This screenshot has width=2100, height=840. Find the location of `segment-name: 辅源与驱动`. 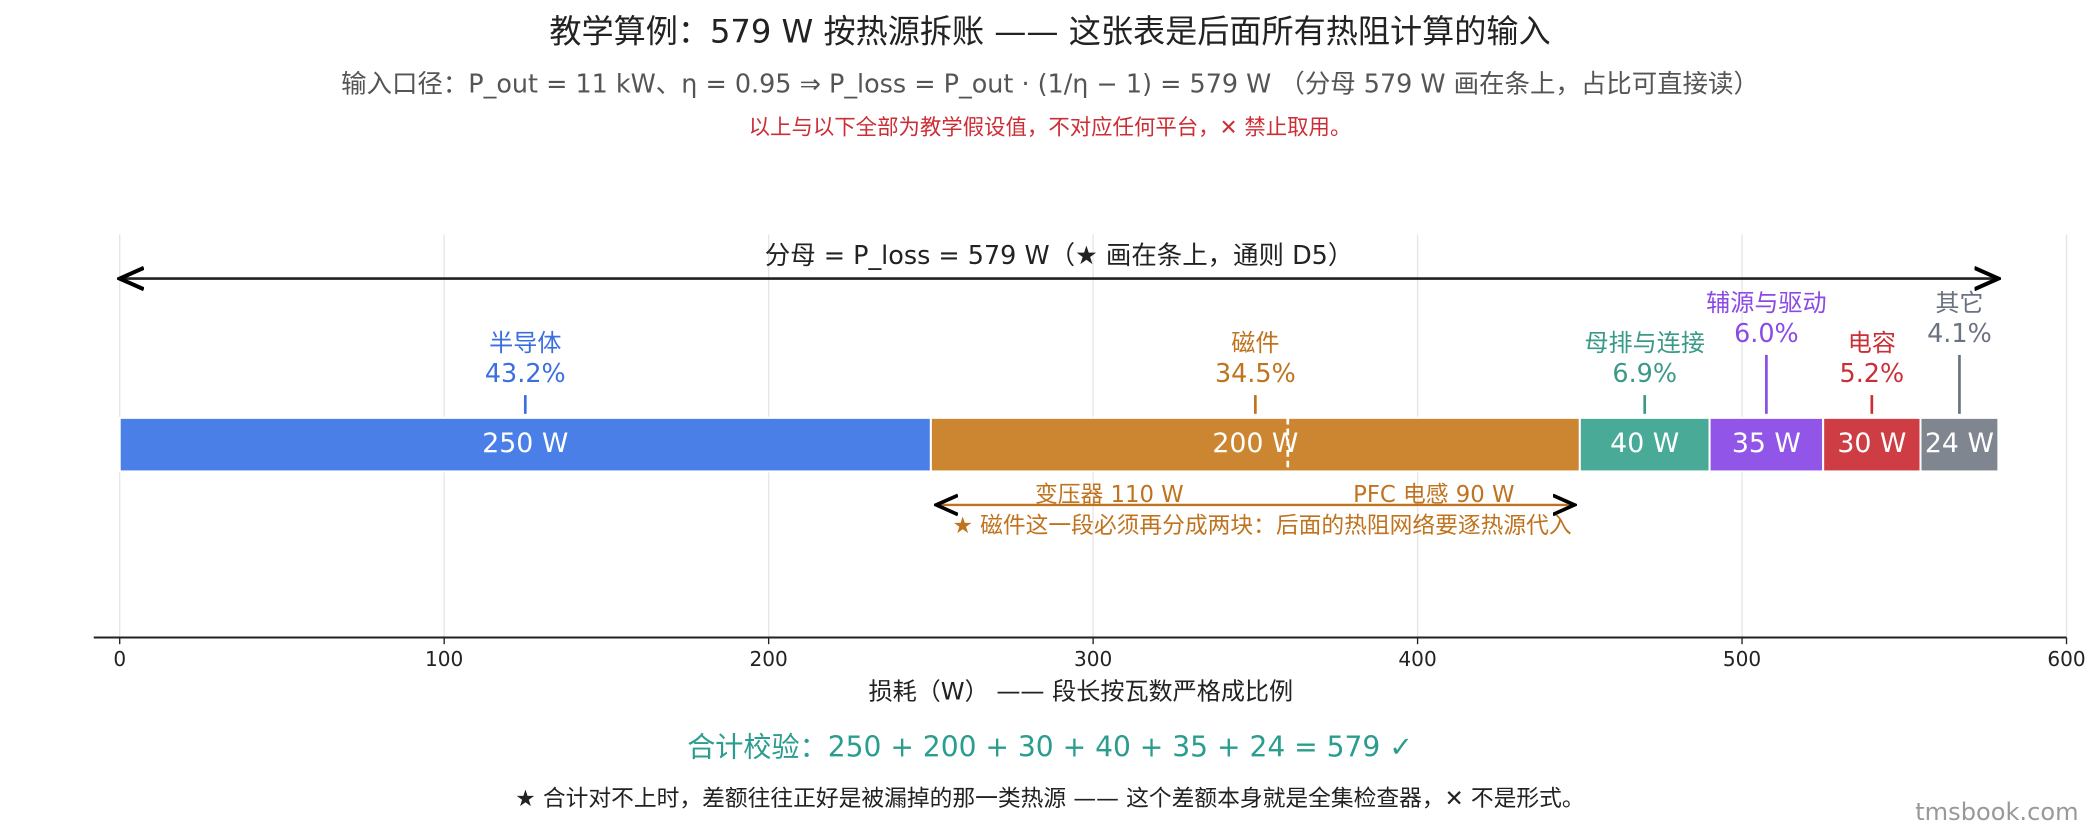

segment-name: 辅源与驱动 is located at coordinates (1766, 303).